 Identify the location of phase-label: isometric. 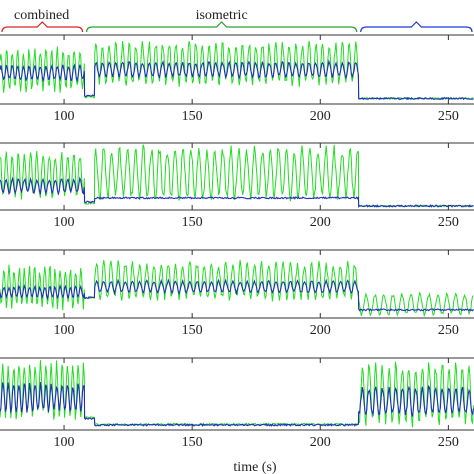
(222, 15).